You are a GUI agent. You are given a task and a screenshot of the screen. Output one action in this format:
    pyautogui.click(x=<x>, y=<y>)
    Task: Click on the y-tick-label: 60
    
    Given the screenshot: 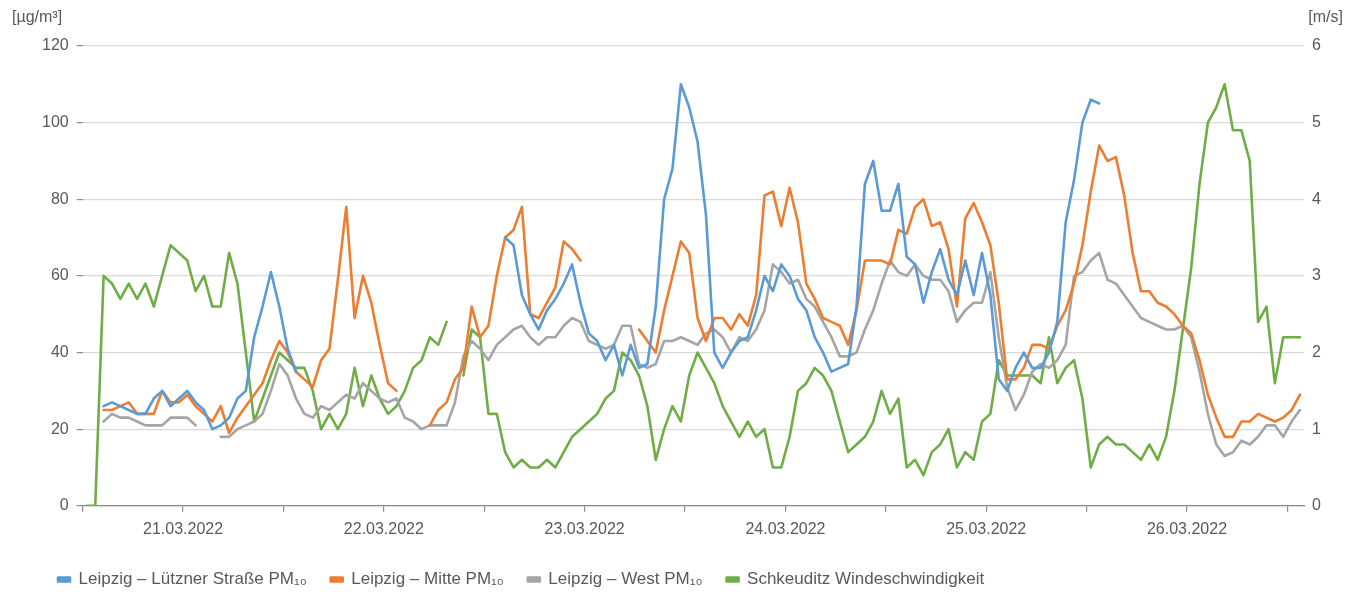 What is the action you would take?
    pyautogui.click(x=59, y=275)
    